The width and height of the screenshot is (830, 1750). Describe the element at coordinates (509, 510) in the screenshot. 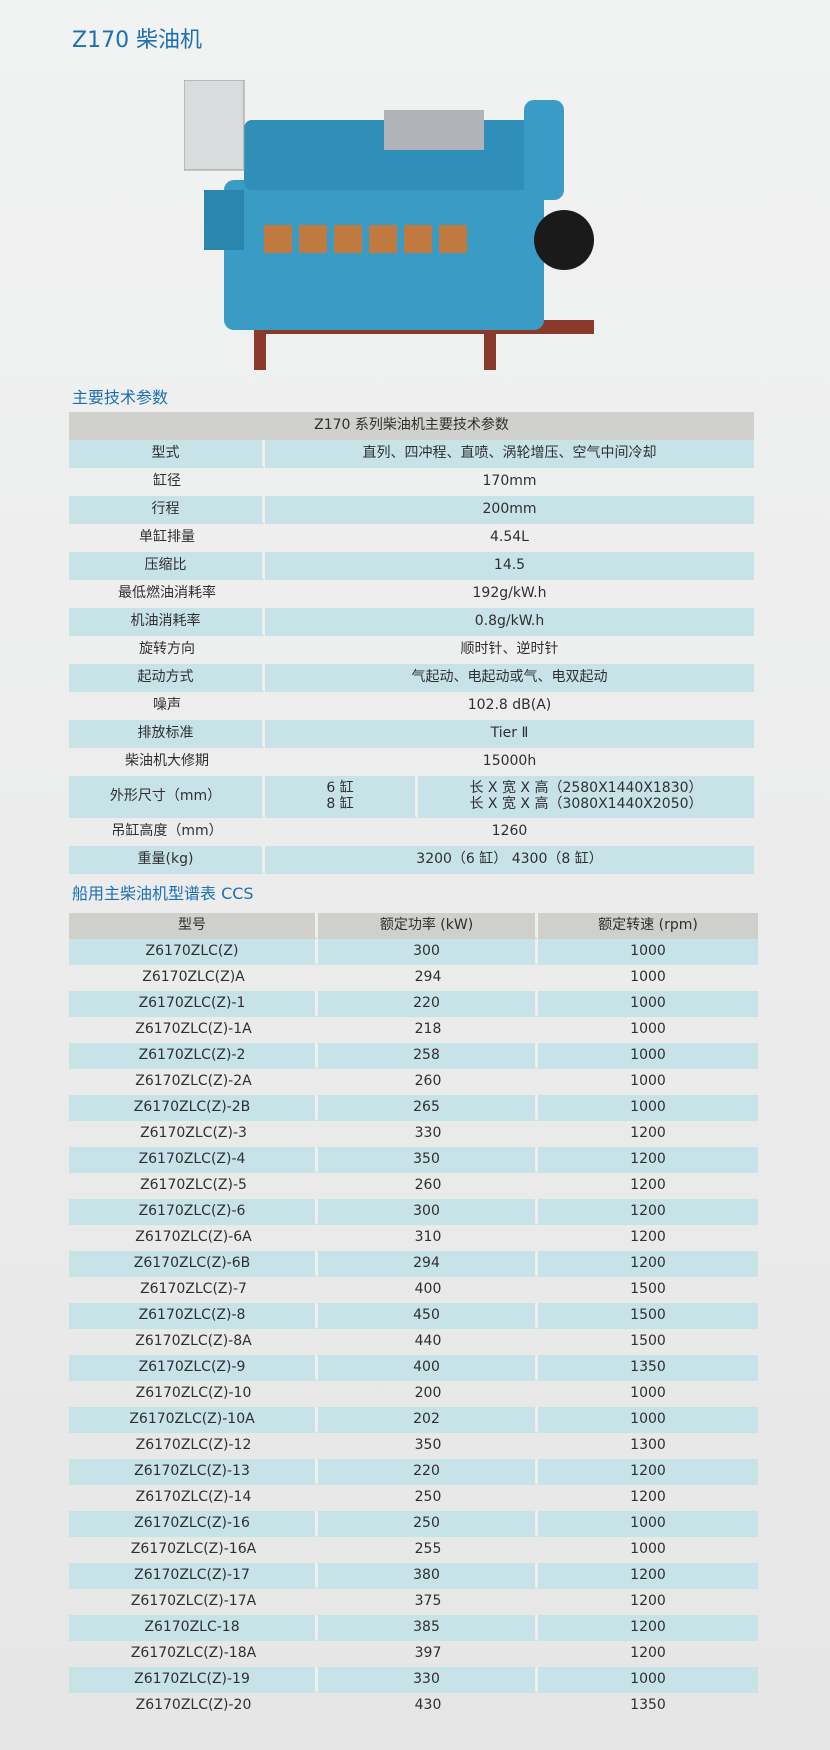

I see `spec-value: 200mm` at that location.